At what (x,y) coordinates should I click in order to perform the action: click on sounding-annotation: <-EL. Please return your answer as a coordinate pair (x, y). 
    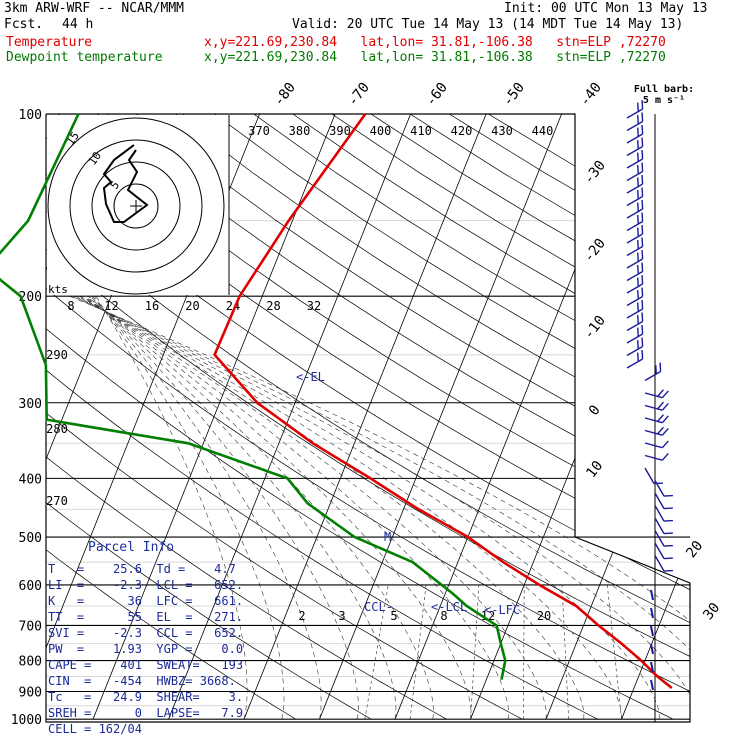
    Looking at the image, I should click on (310, 377).